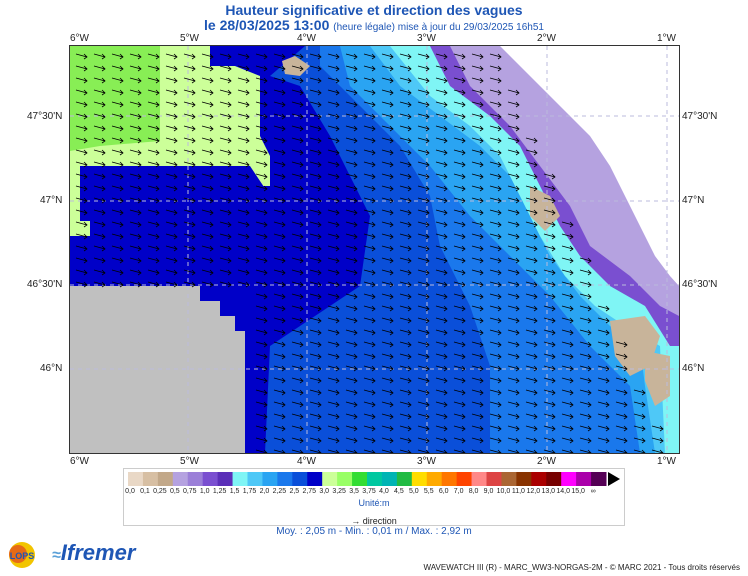 This screenshot has height=576, width=748. What do you see at coordinates (426, 38) in the screenshot?
I see `lon-tick-top: 3°W` at bounding box center [426, 38].